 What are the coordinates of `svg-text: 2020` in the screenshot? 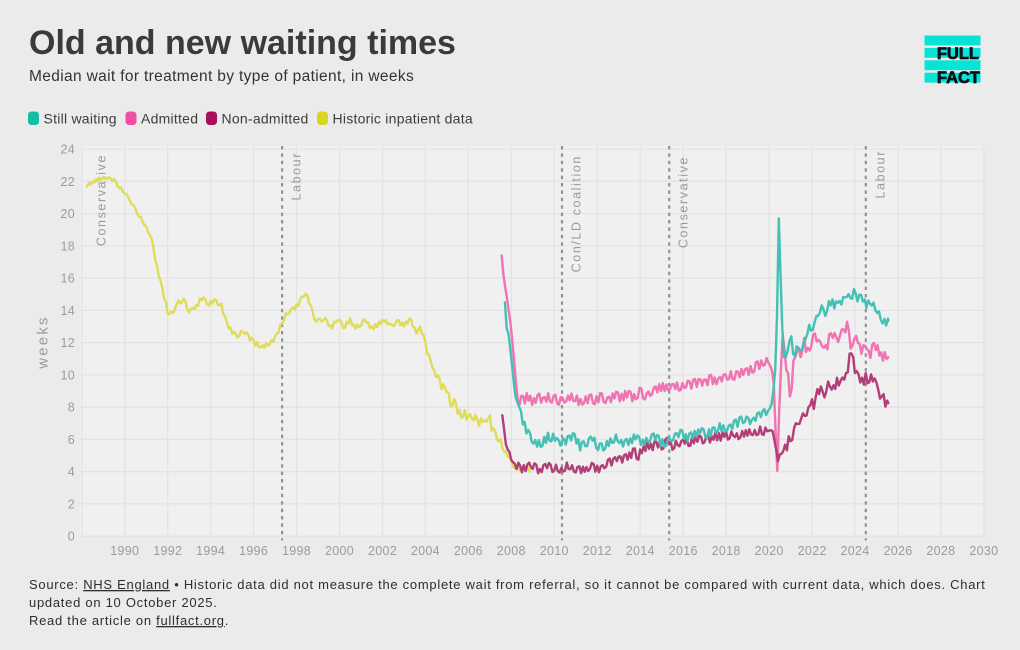 It's located at (769, 551).